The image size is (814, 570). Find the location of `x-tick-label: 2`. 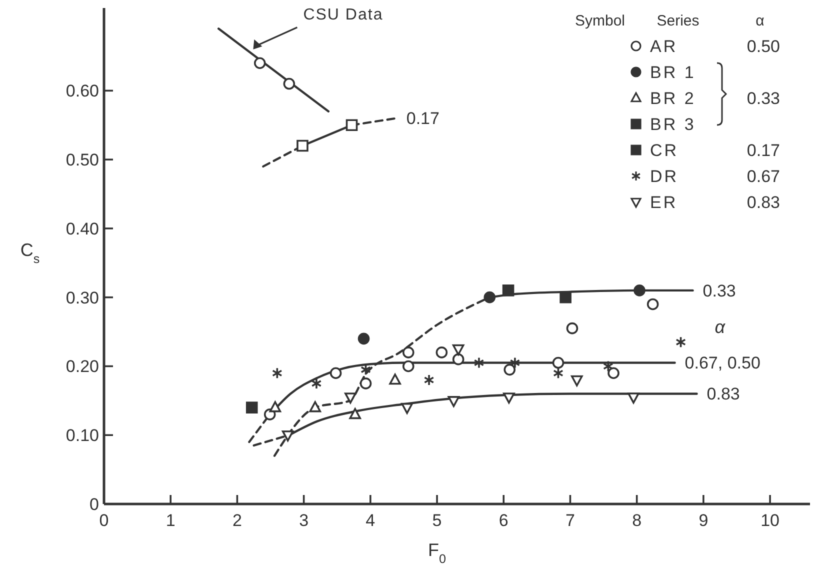

x-tick-label: 2 is located at coordinates (237, 520).